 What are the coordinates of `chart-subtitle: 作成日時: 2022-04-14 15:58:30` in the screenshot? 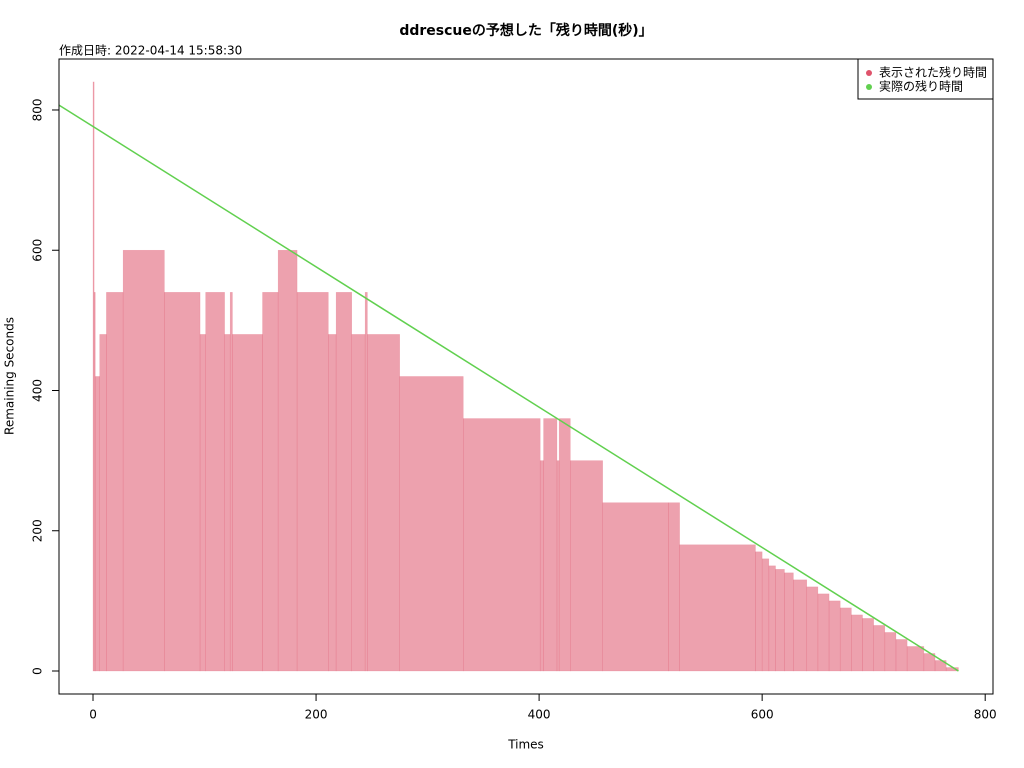 It's located at (150, 51).